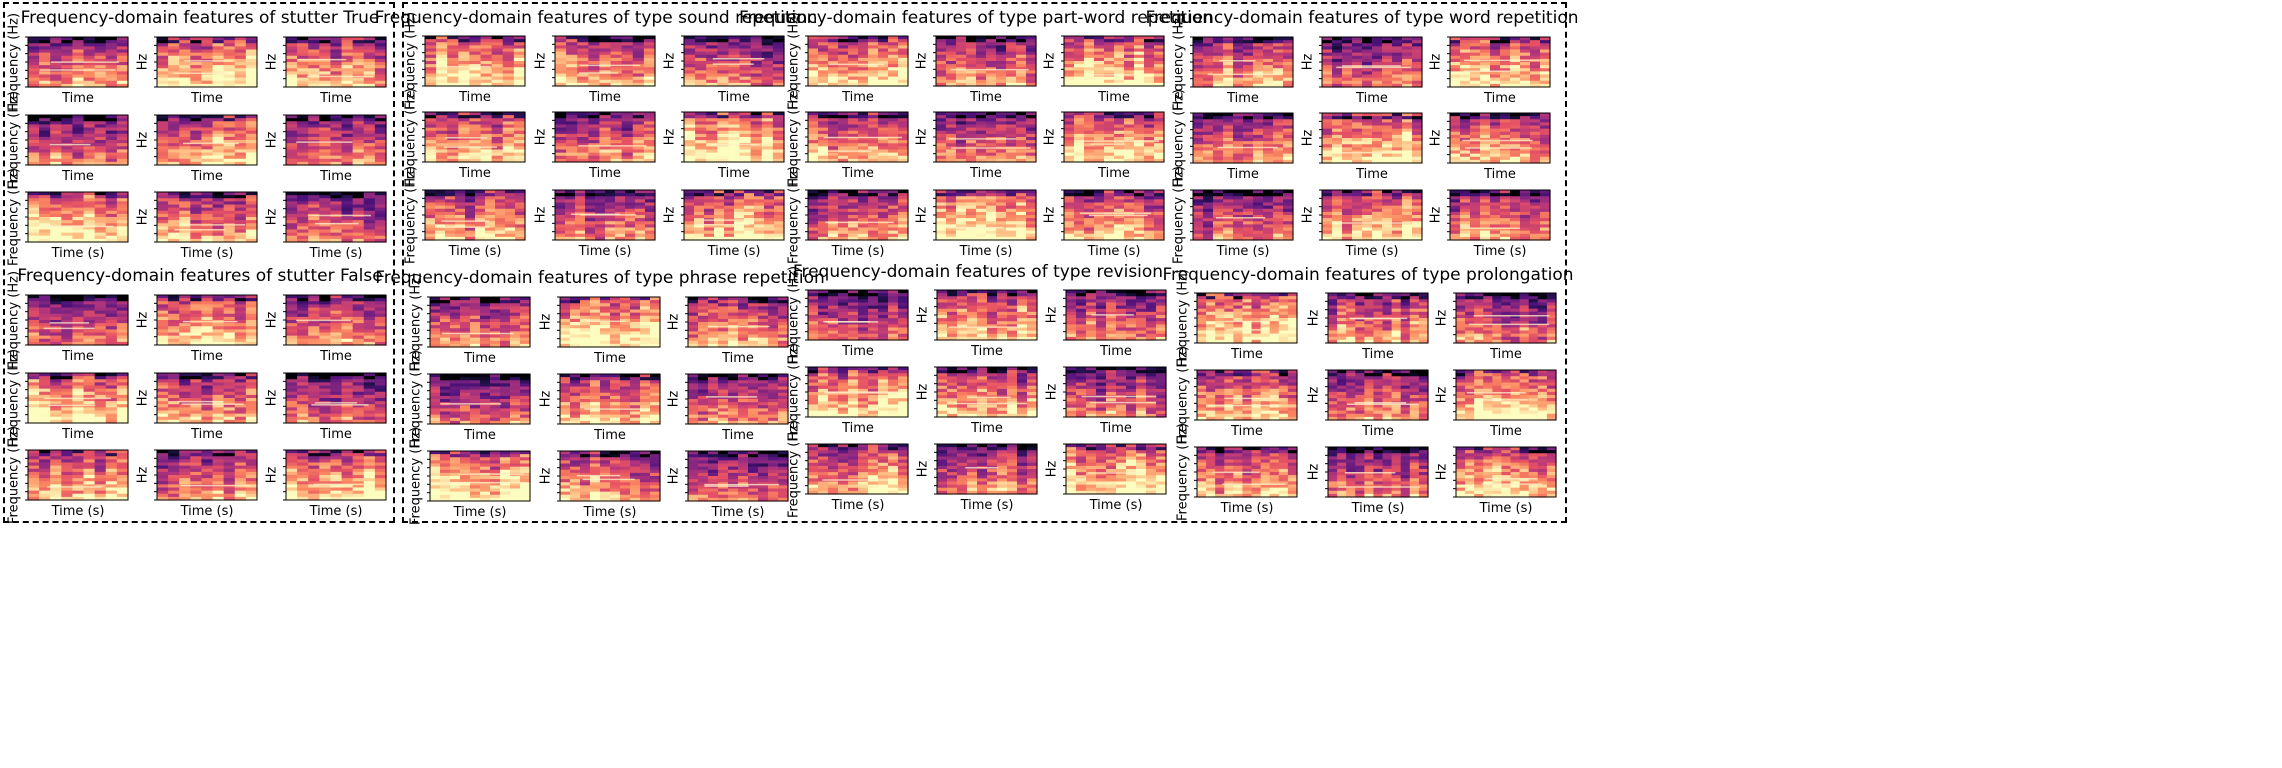  What do you see at coordinates (734, 173) in the screenshot?
I see `x-axis-label: Time` at bounding box center [734, 173].